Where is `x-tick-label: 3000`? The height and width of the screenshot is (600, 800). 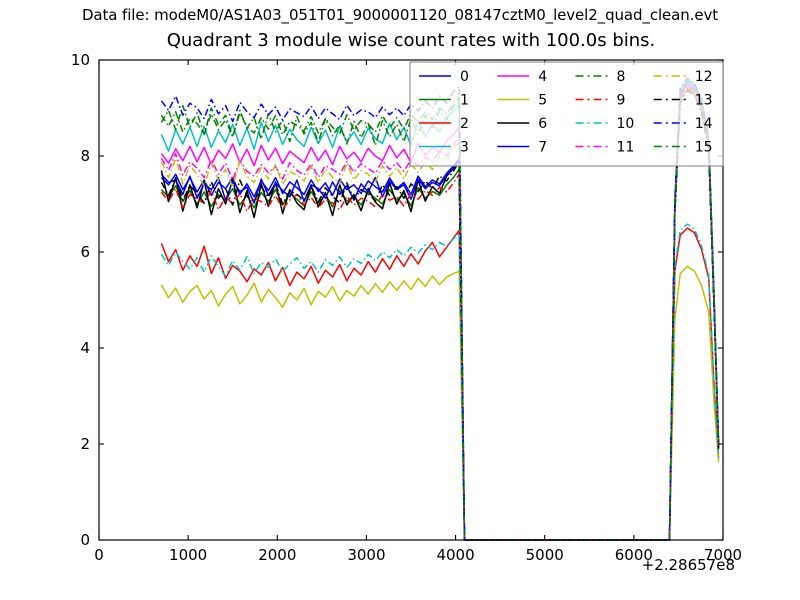 x-tick-label: 3000 is located at coordinates (366, 555).